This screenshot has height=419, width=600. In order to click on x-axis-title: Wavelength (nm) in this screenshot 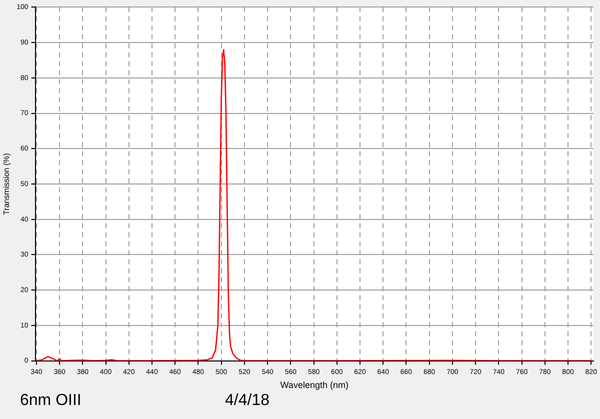, I will do `click(314, 385)`.